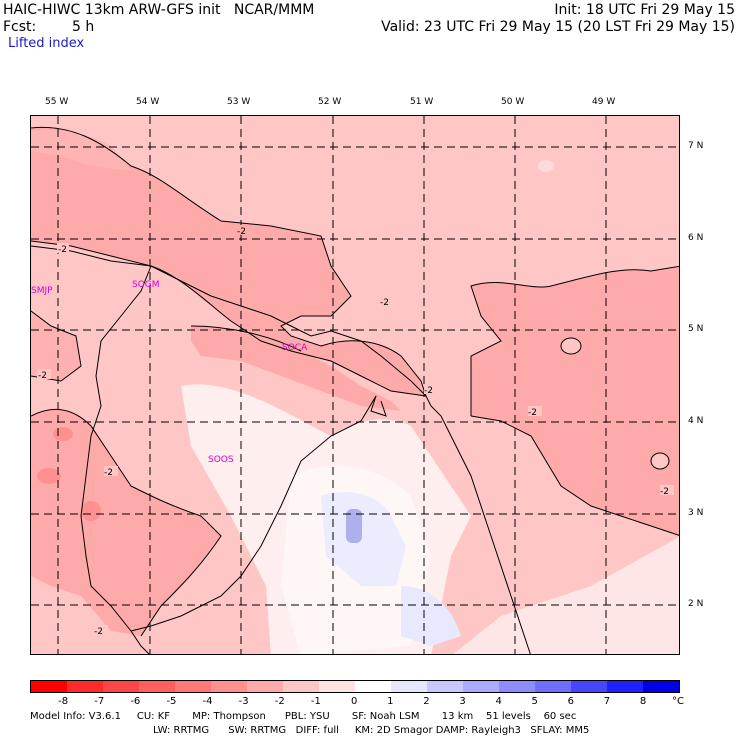 The height and width of the screenshot is (740, 740). Describe the element at coordinates (46, 43) in the screenshot. I see `field-name: Lifted index` at that location.